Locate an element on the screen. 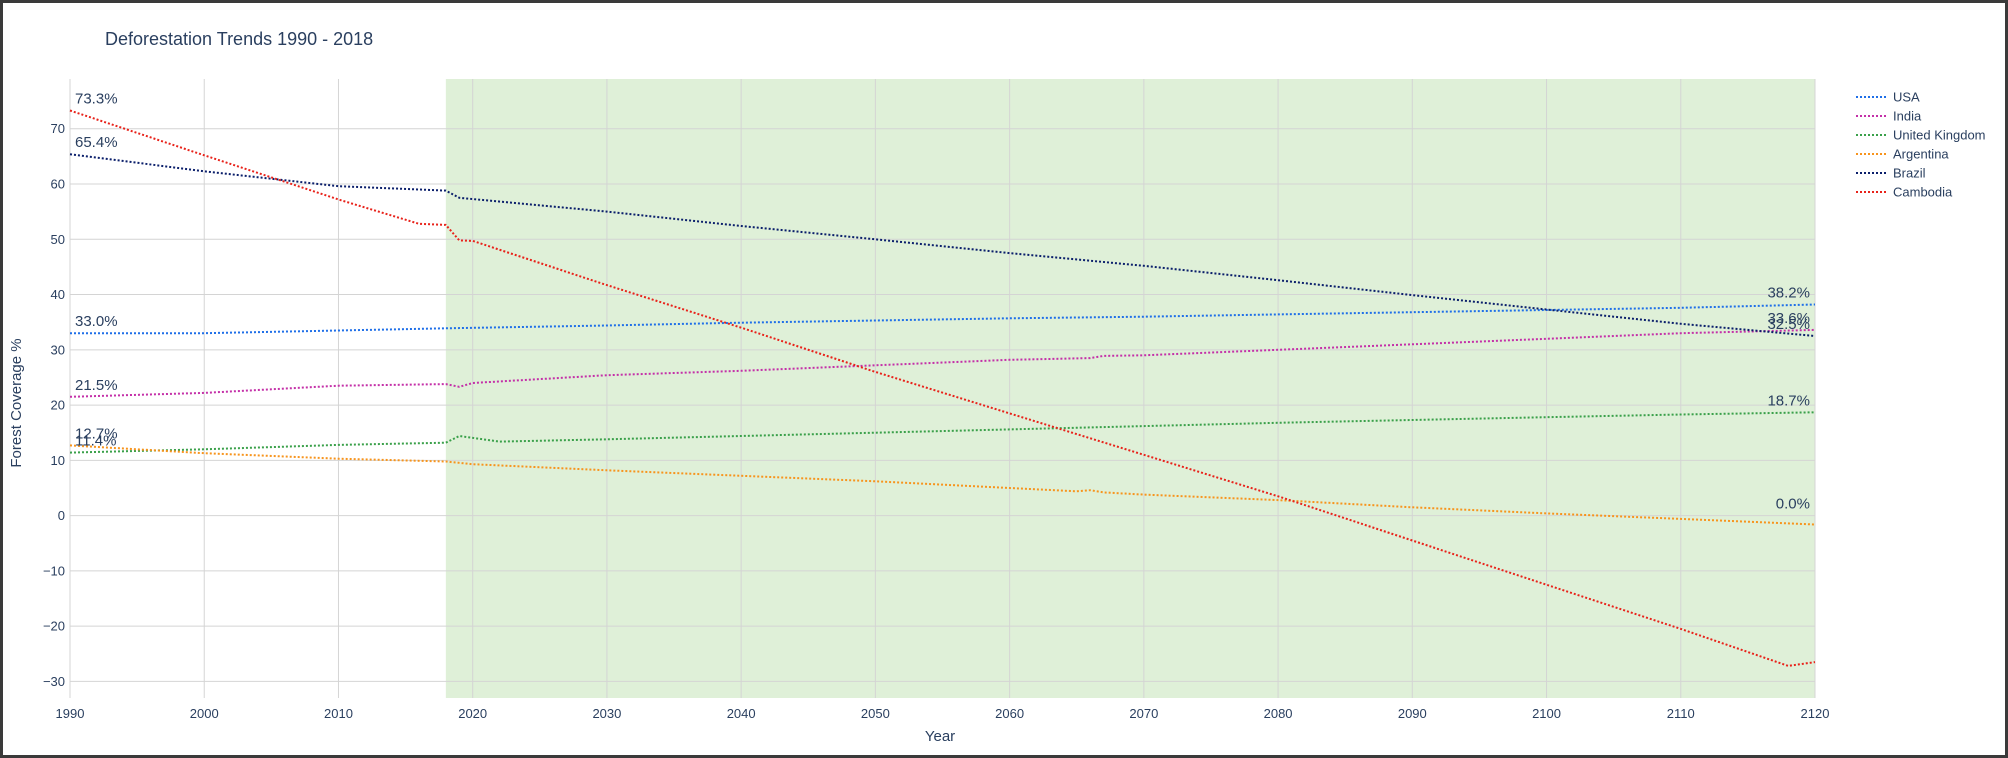 The image size is (2008, 758). x-tick-label: 2070 is located at coordinates (1143, 713).